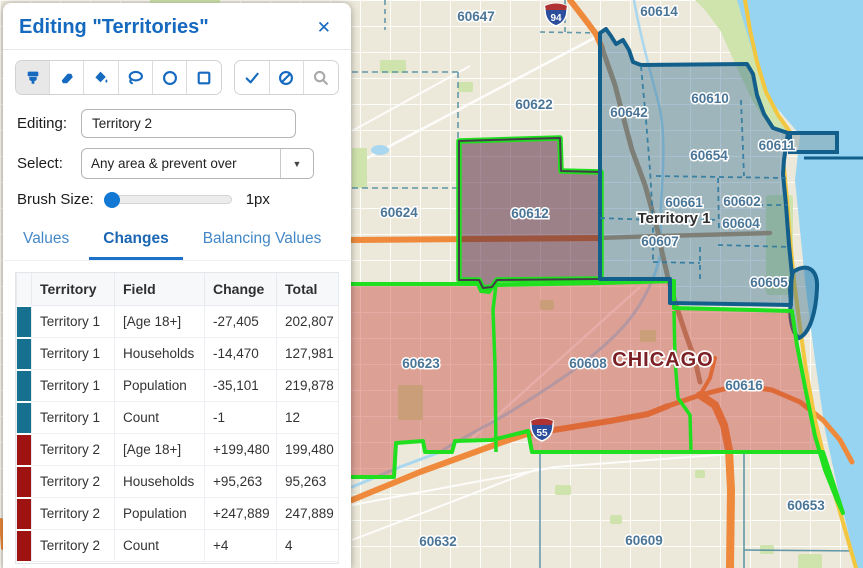  What do you see at coordinates (307, 481) in the screenshot?
I see `total-cell: 95,263` at bounding box center [307, 481].